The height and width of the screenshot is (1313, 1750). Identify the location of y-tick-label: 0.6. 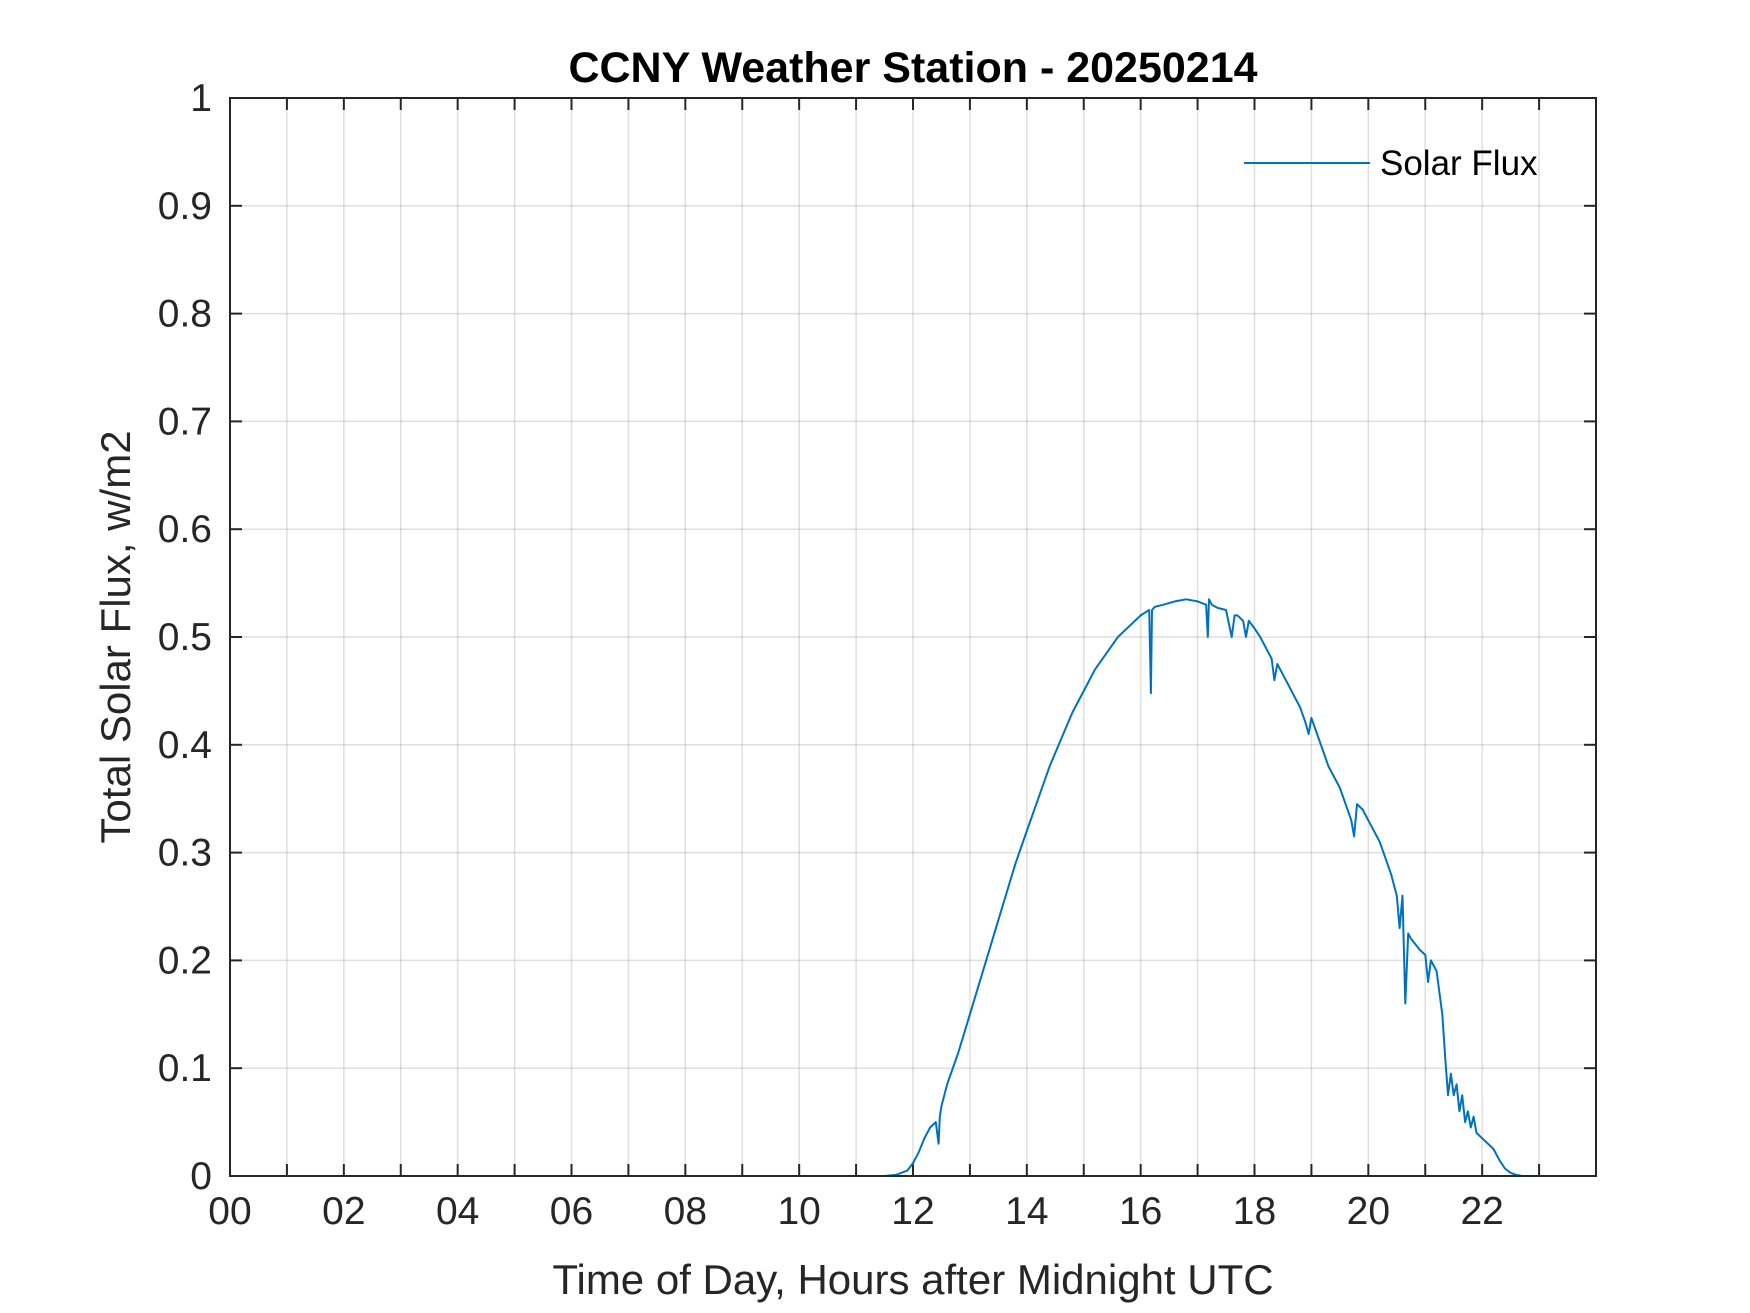
(185, 529).